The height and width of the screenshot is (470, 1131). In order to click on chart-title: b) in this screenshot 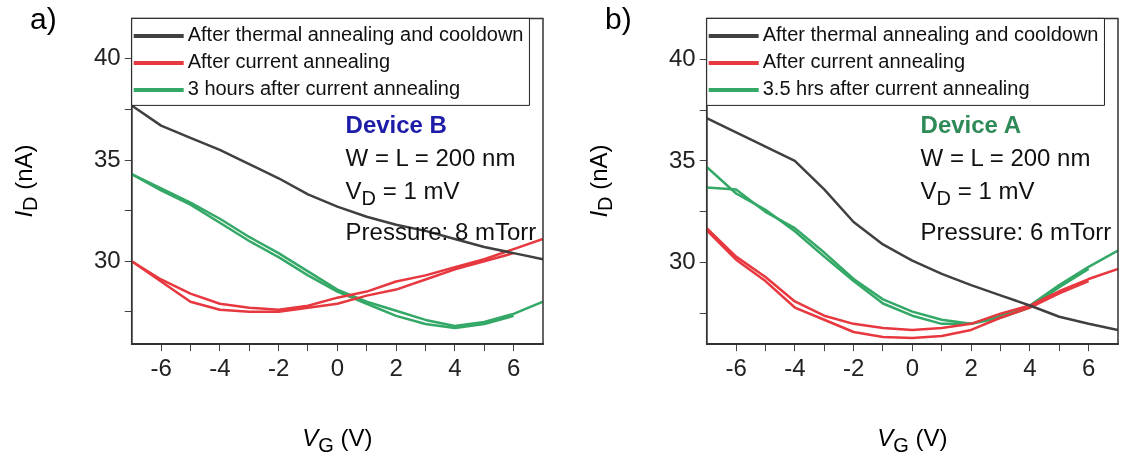, I will do `click(618, 19)`.